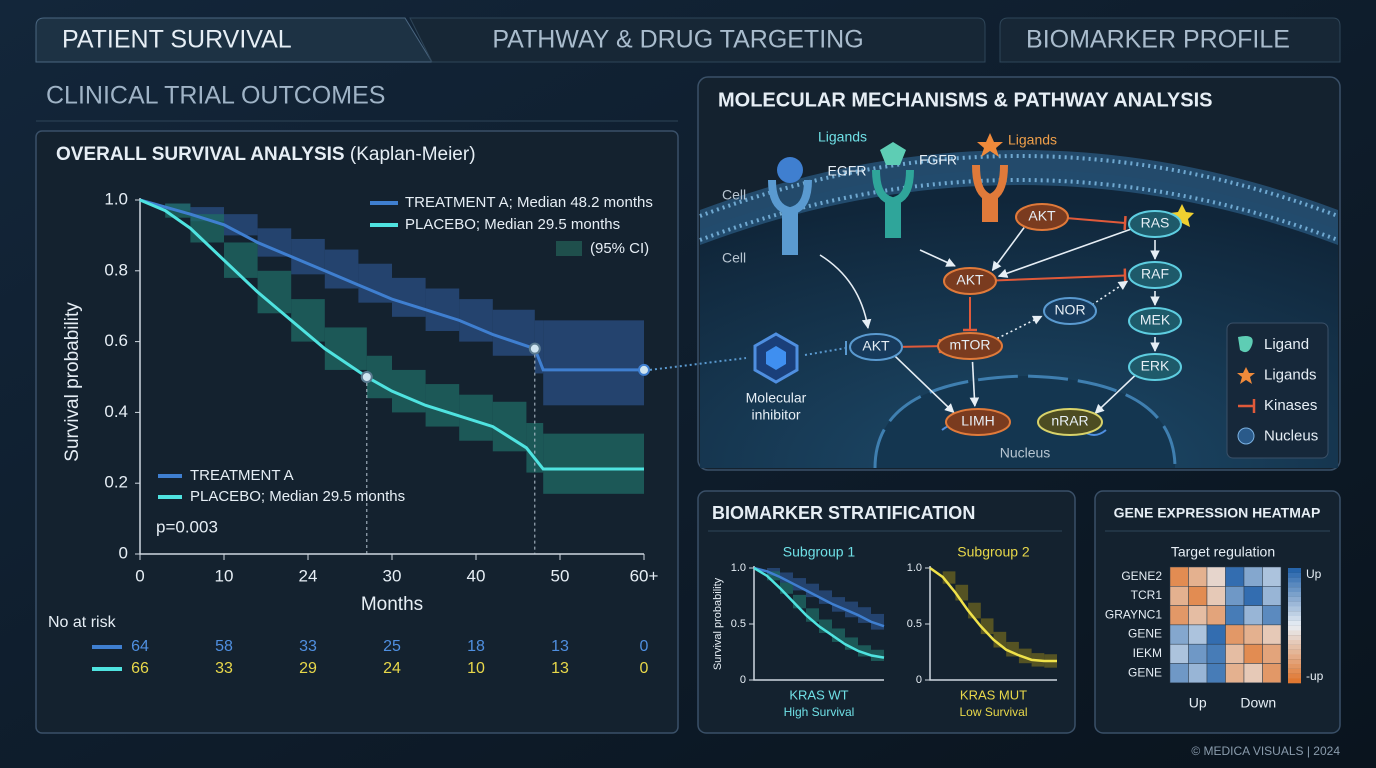 Image resolution: width=1376 pixels, height=768 pixels. I want to click on risk-count: 18, so click(476, 646).